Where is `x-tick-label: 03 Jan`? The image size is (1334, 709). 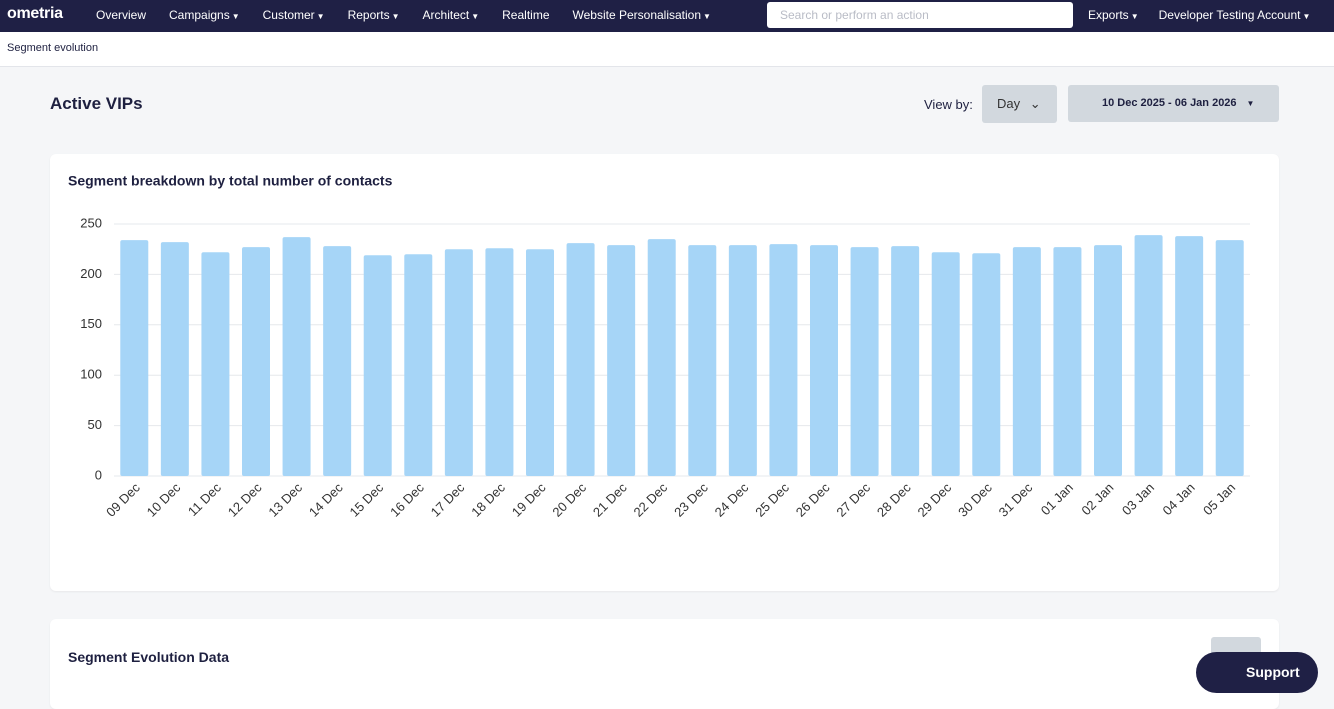
x-tick-label: 03 Jan is located at coordinates (1138, 499).